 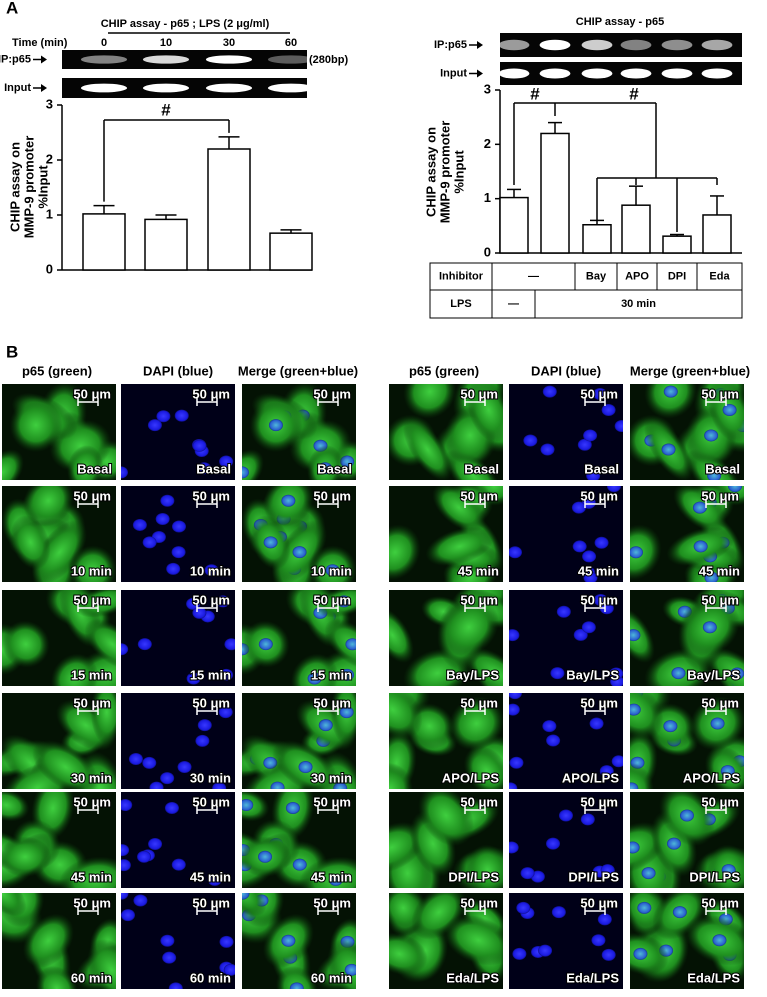 I want to click on lane-label: 30, so click(x=229, y=43).